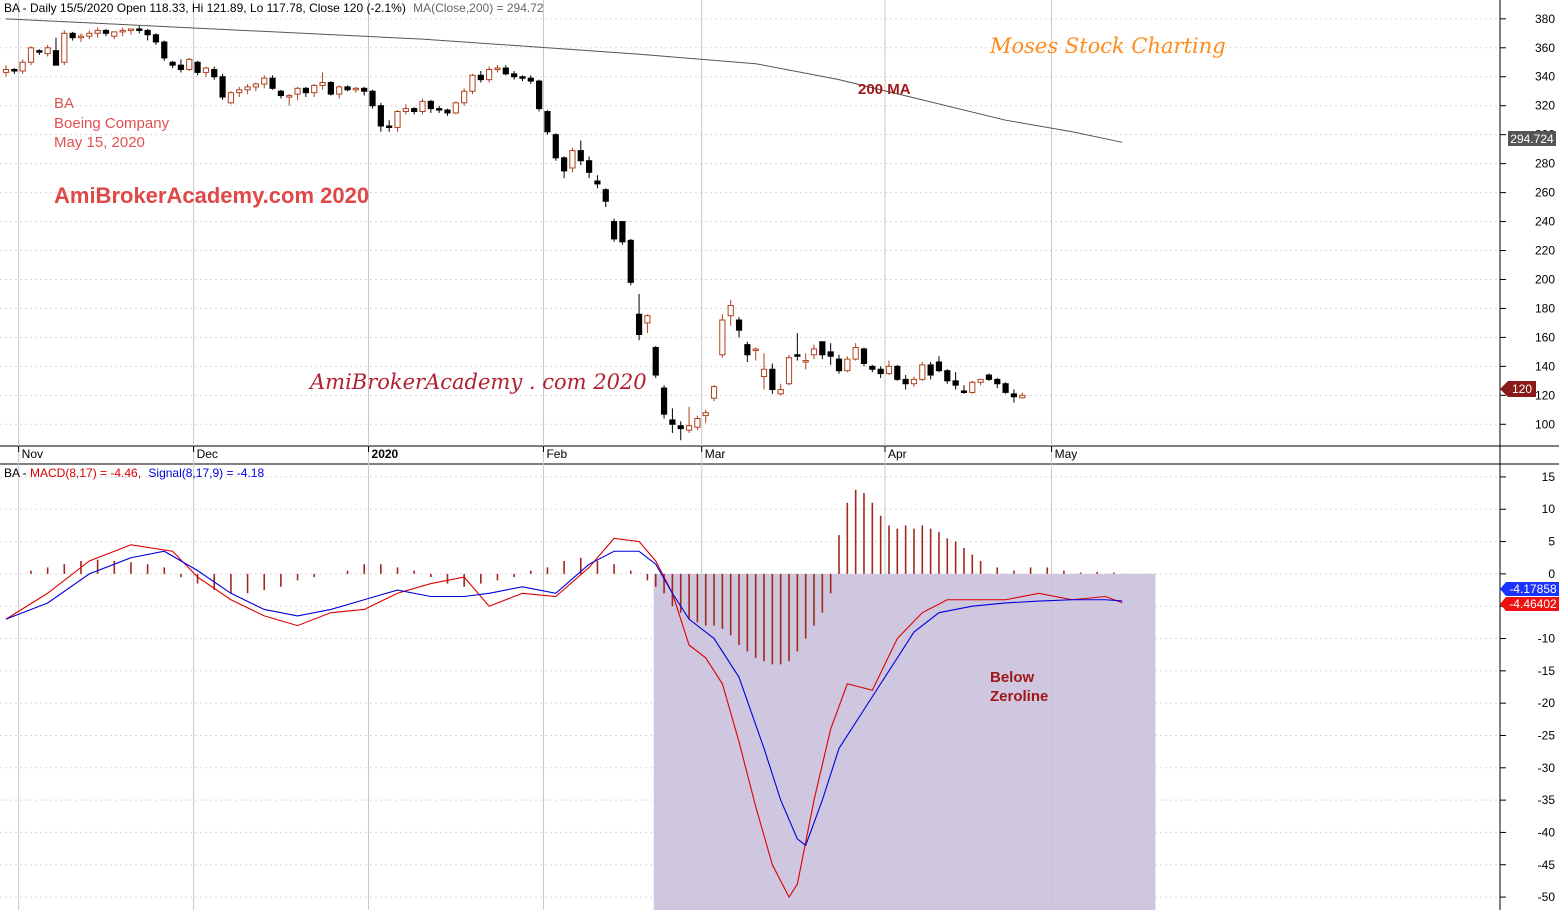 This screenshot has height=910, width=1559. Describe the element at coordinates (1527, 687) in the screenshot. I see `macd-axis-ticks: -50-45-40-35-30-25-20-15-10-5051015` at that location.